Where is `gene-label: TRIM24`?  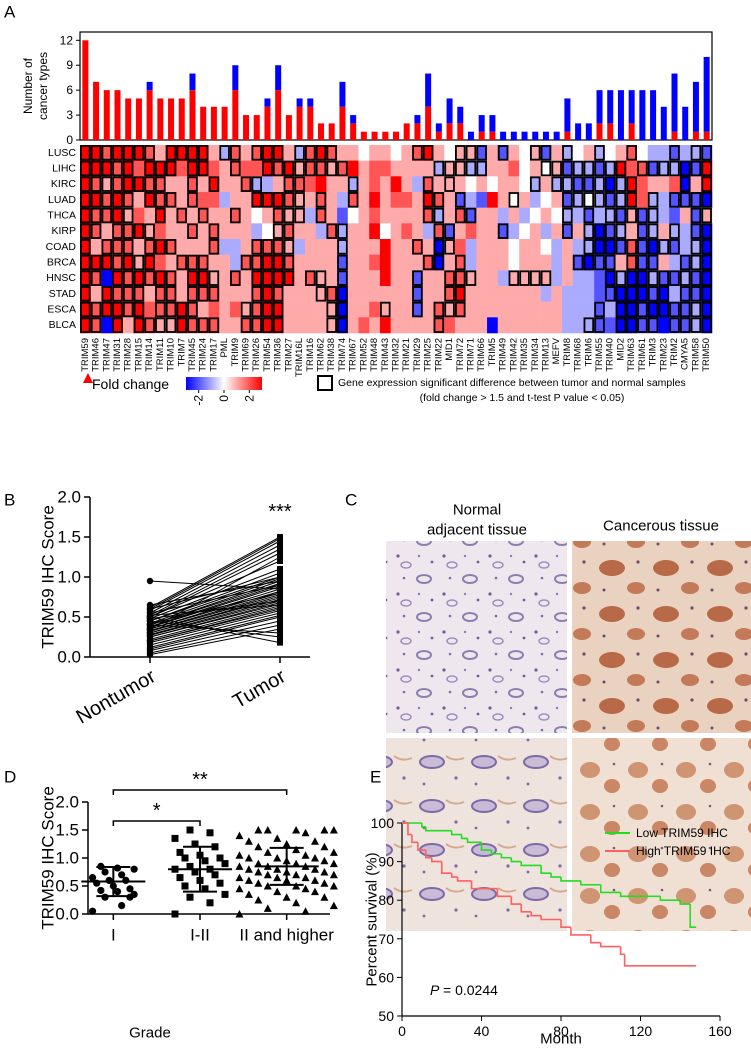 gene-label: TRIM24 is located at coordinates (203, 355).